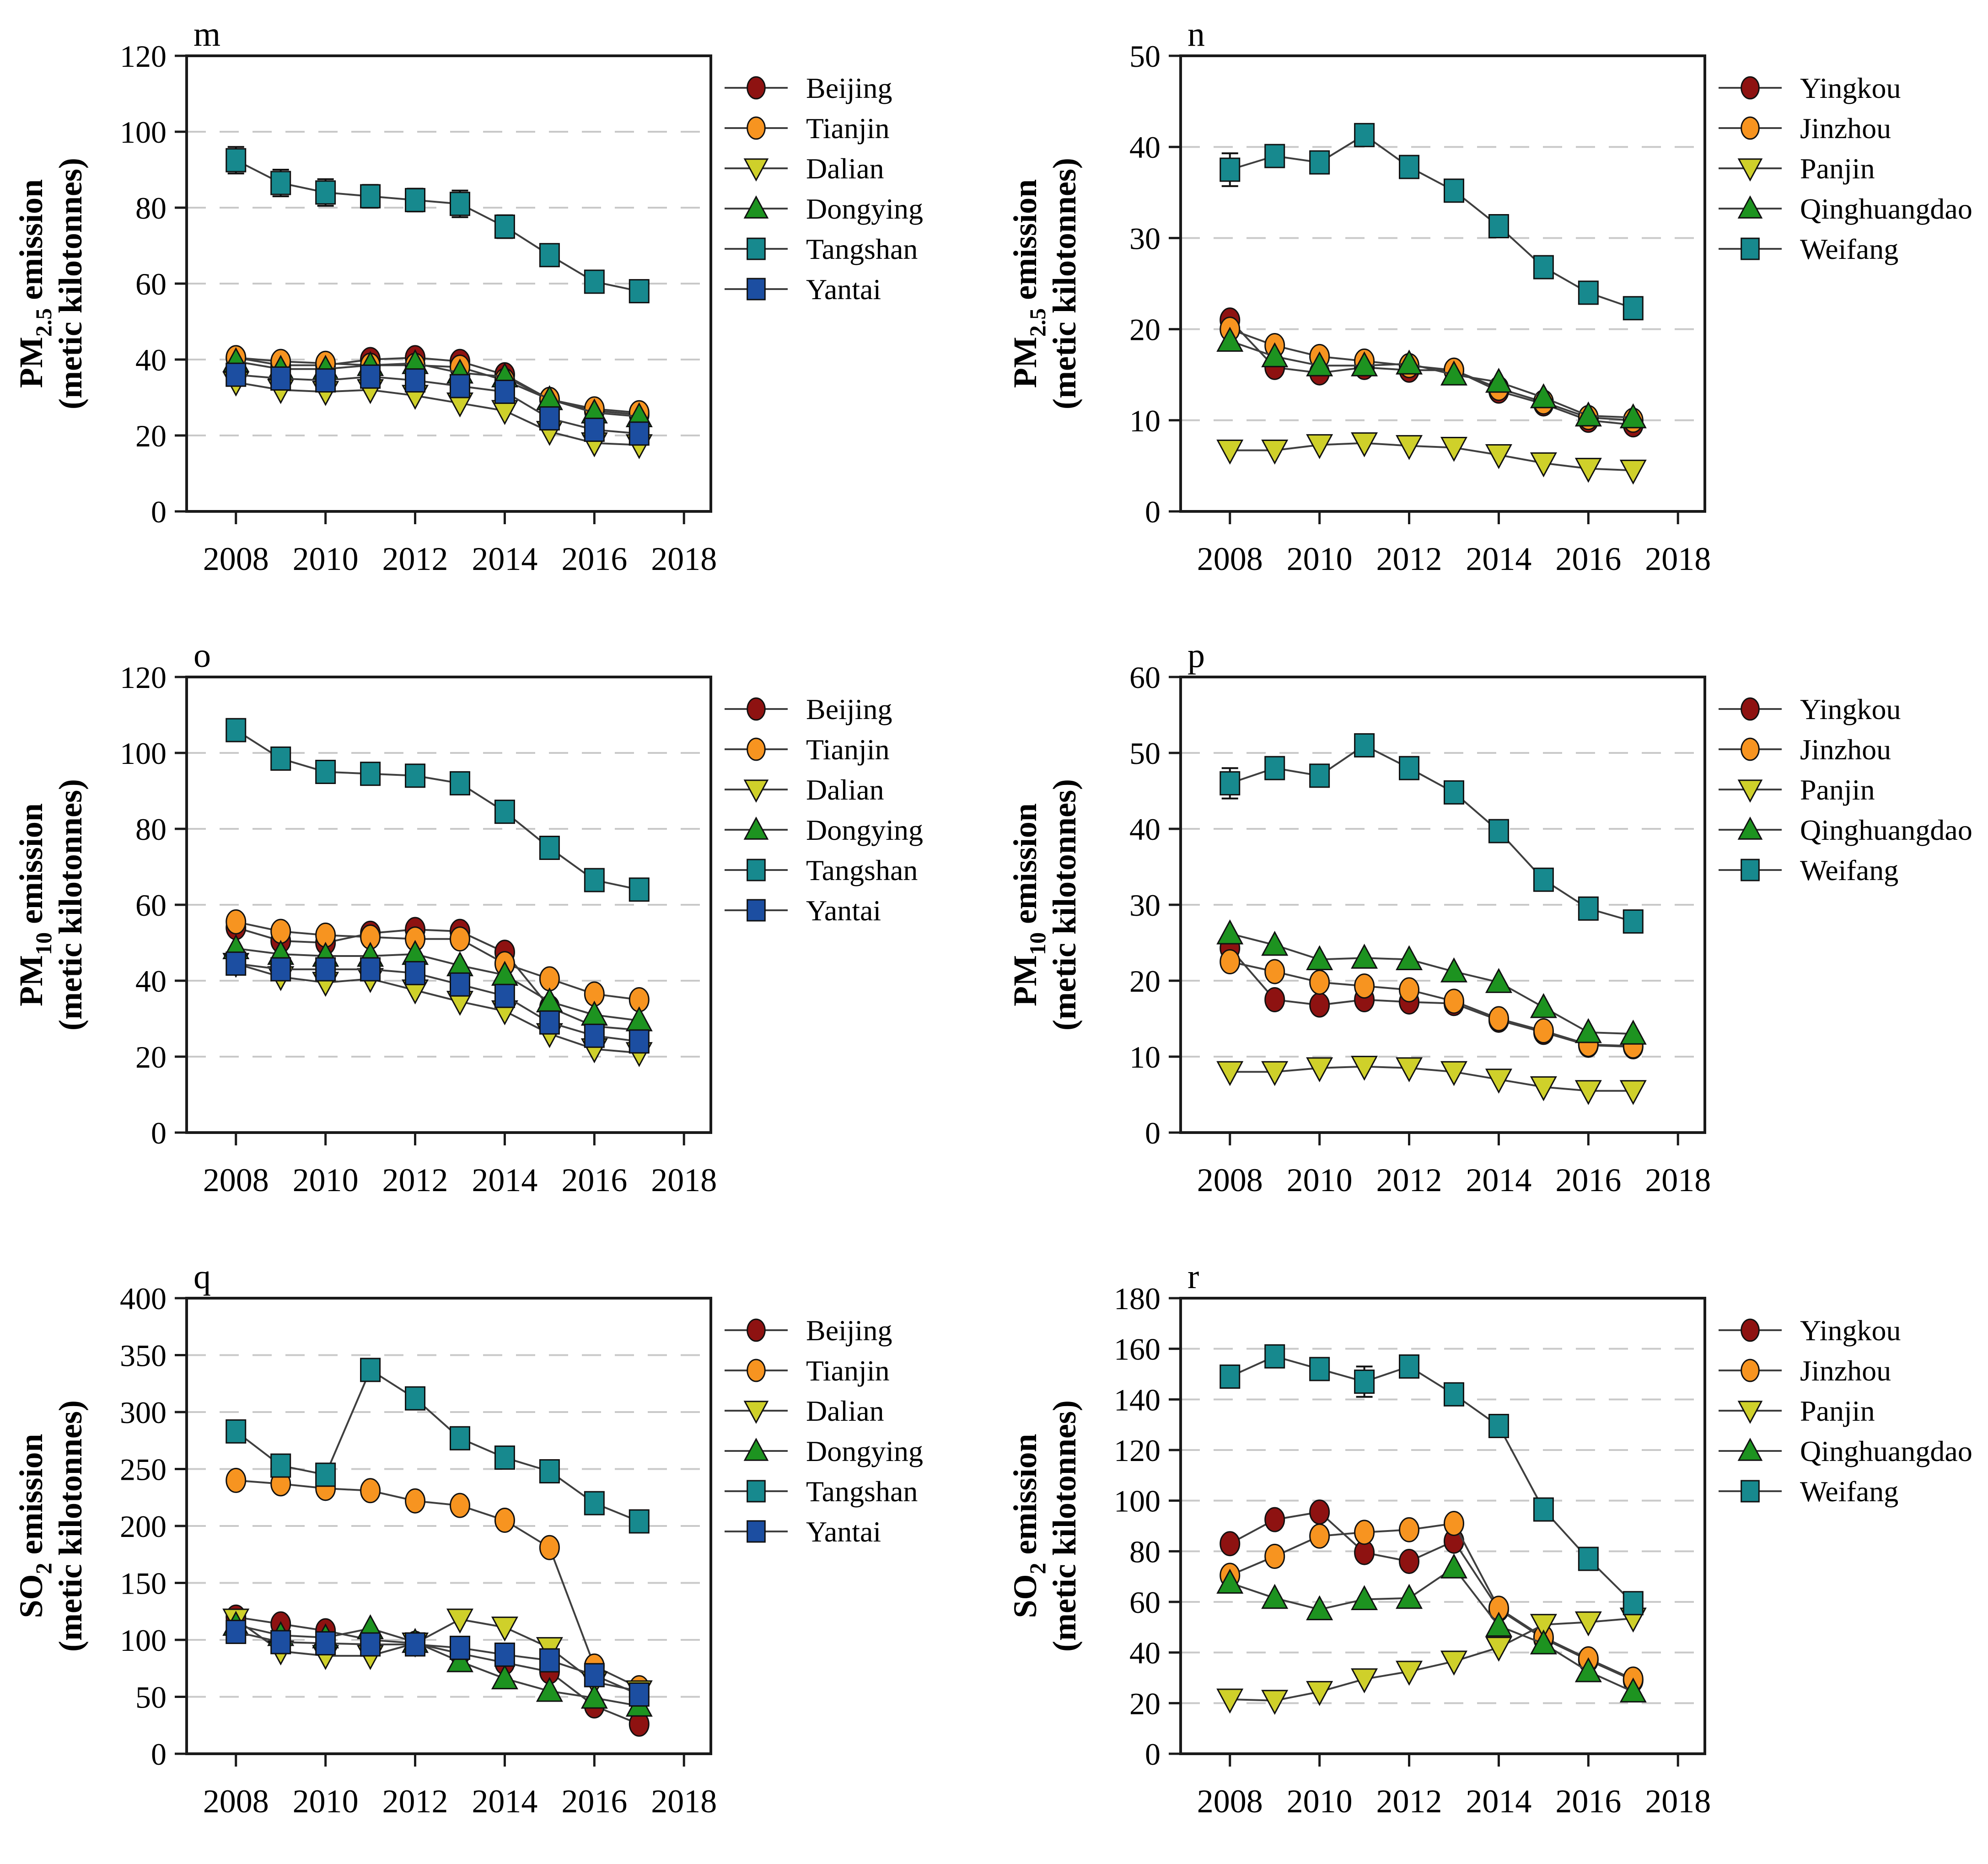  What do you see at coordinates (865, 209) in the screenshot?
I see `legend-label: Dongying` at bounding box center [865, 209].